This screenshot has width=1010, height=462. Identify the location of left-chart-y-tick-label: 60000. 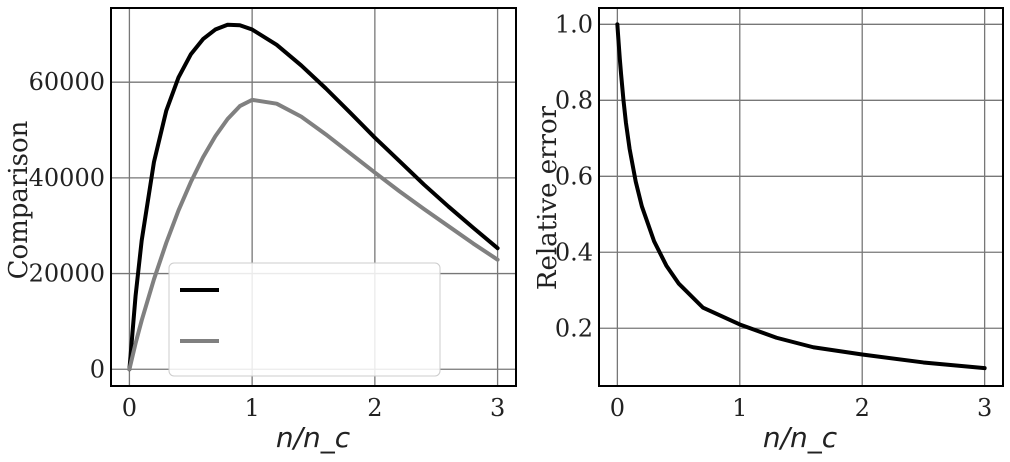
(67, 82).